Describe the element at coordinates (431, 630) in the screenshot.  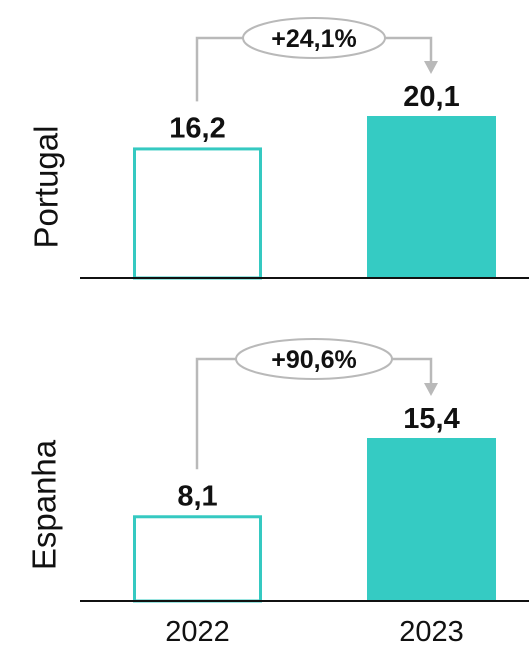
I see `x-tick-label: 2023` at that location.